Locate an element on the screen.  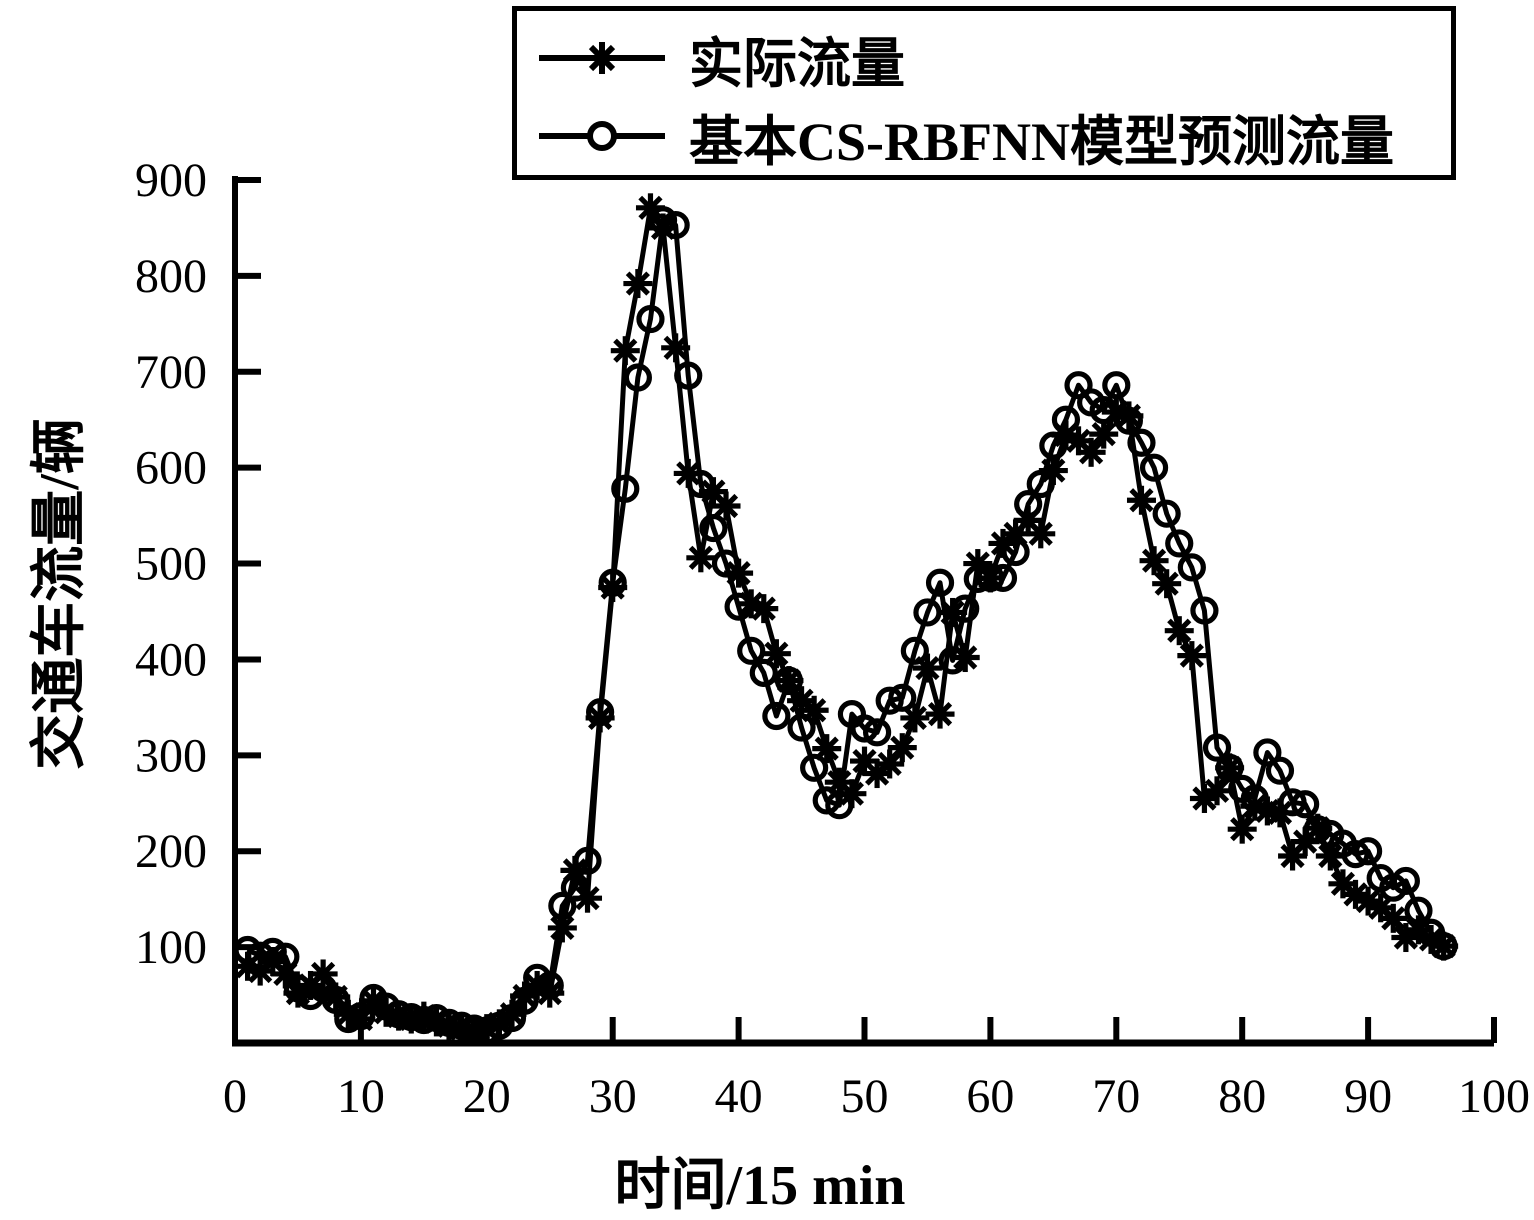
x-tick-label: 20 is located at coordinates (487, 1096).